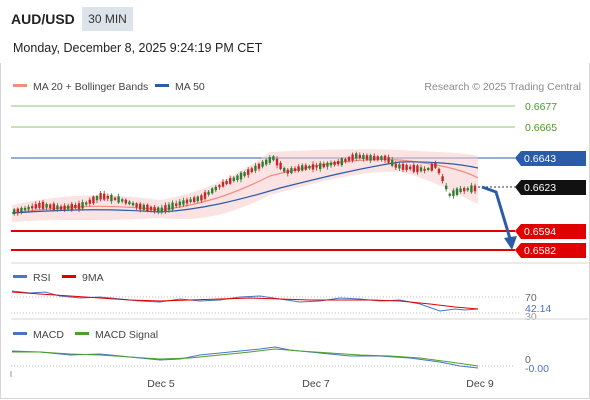 Image resolution: width=590 pixels, height=400 pixels. Describe the element at coordinates (537, 369) in the screenshot. I see `macd-value-label: -0.00` at that location.